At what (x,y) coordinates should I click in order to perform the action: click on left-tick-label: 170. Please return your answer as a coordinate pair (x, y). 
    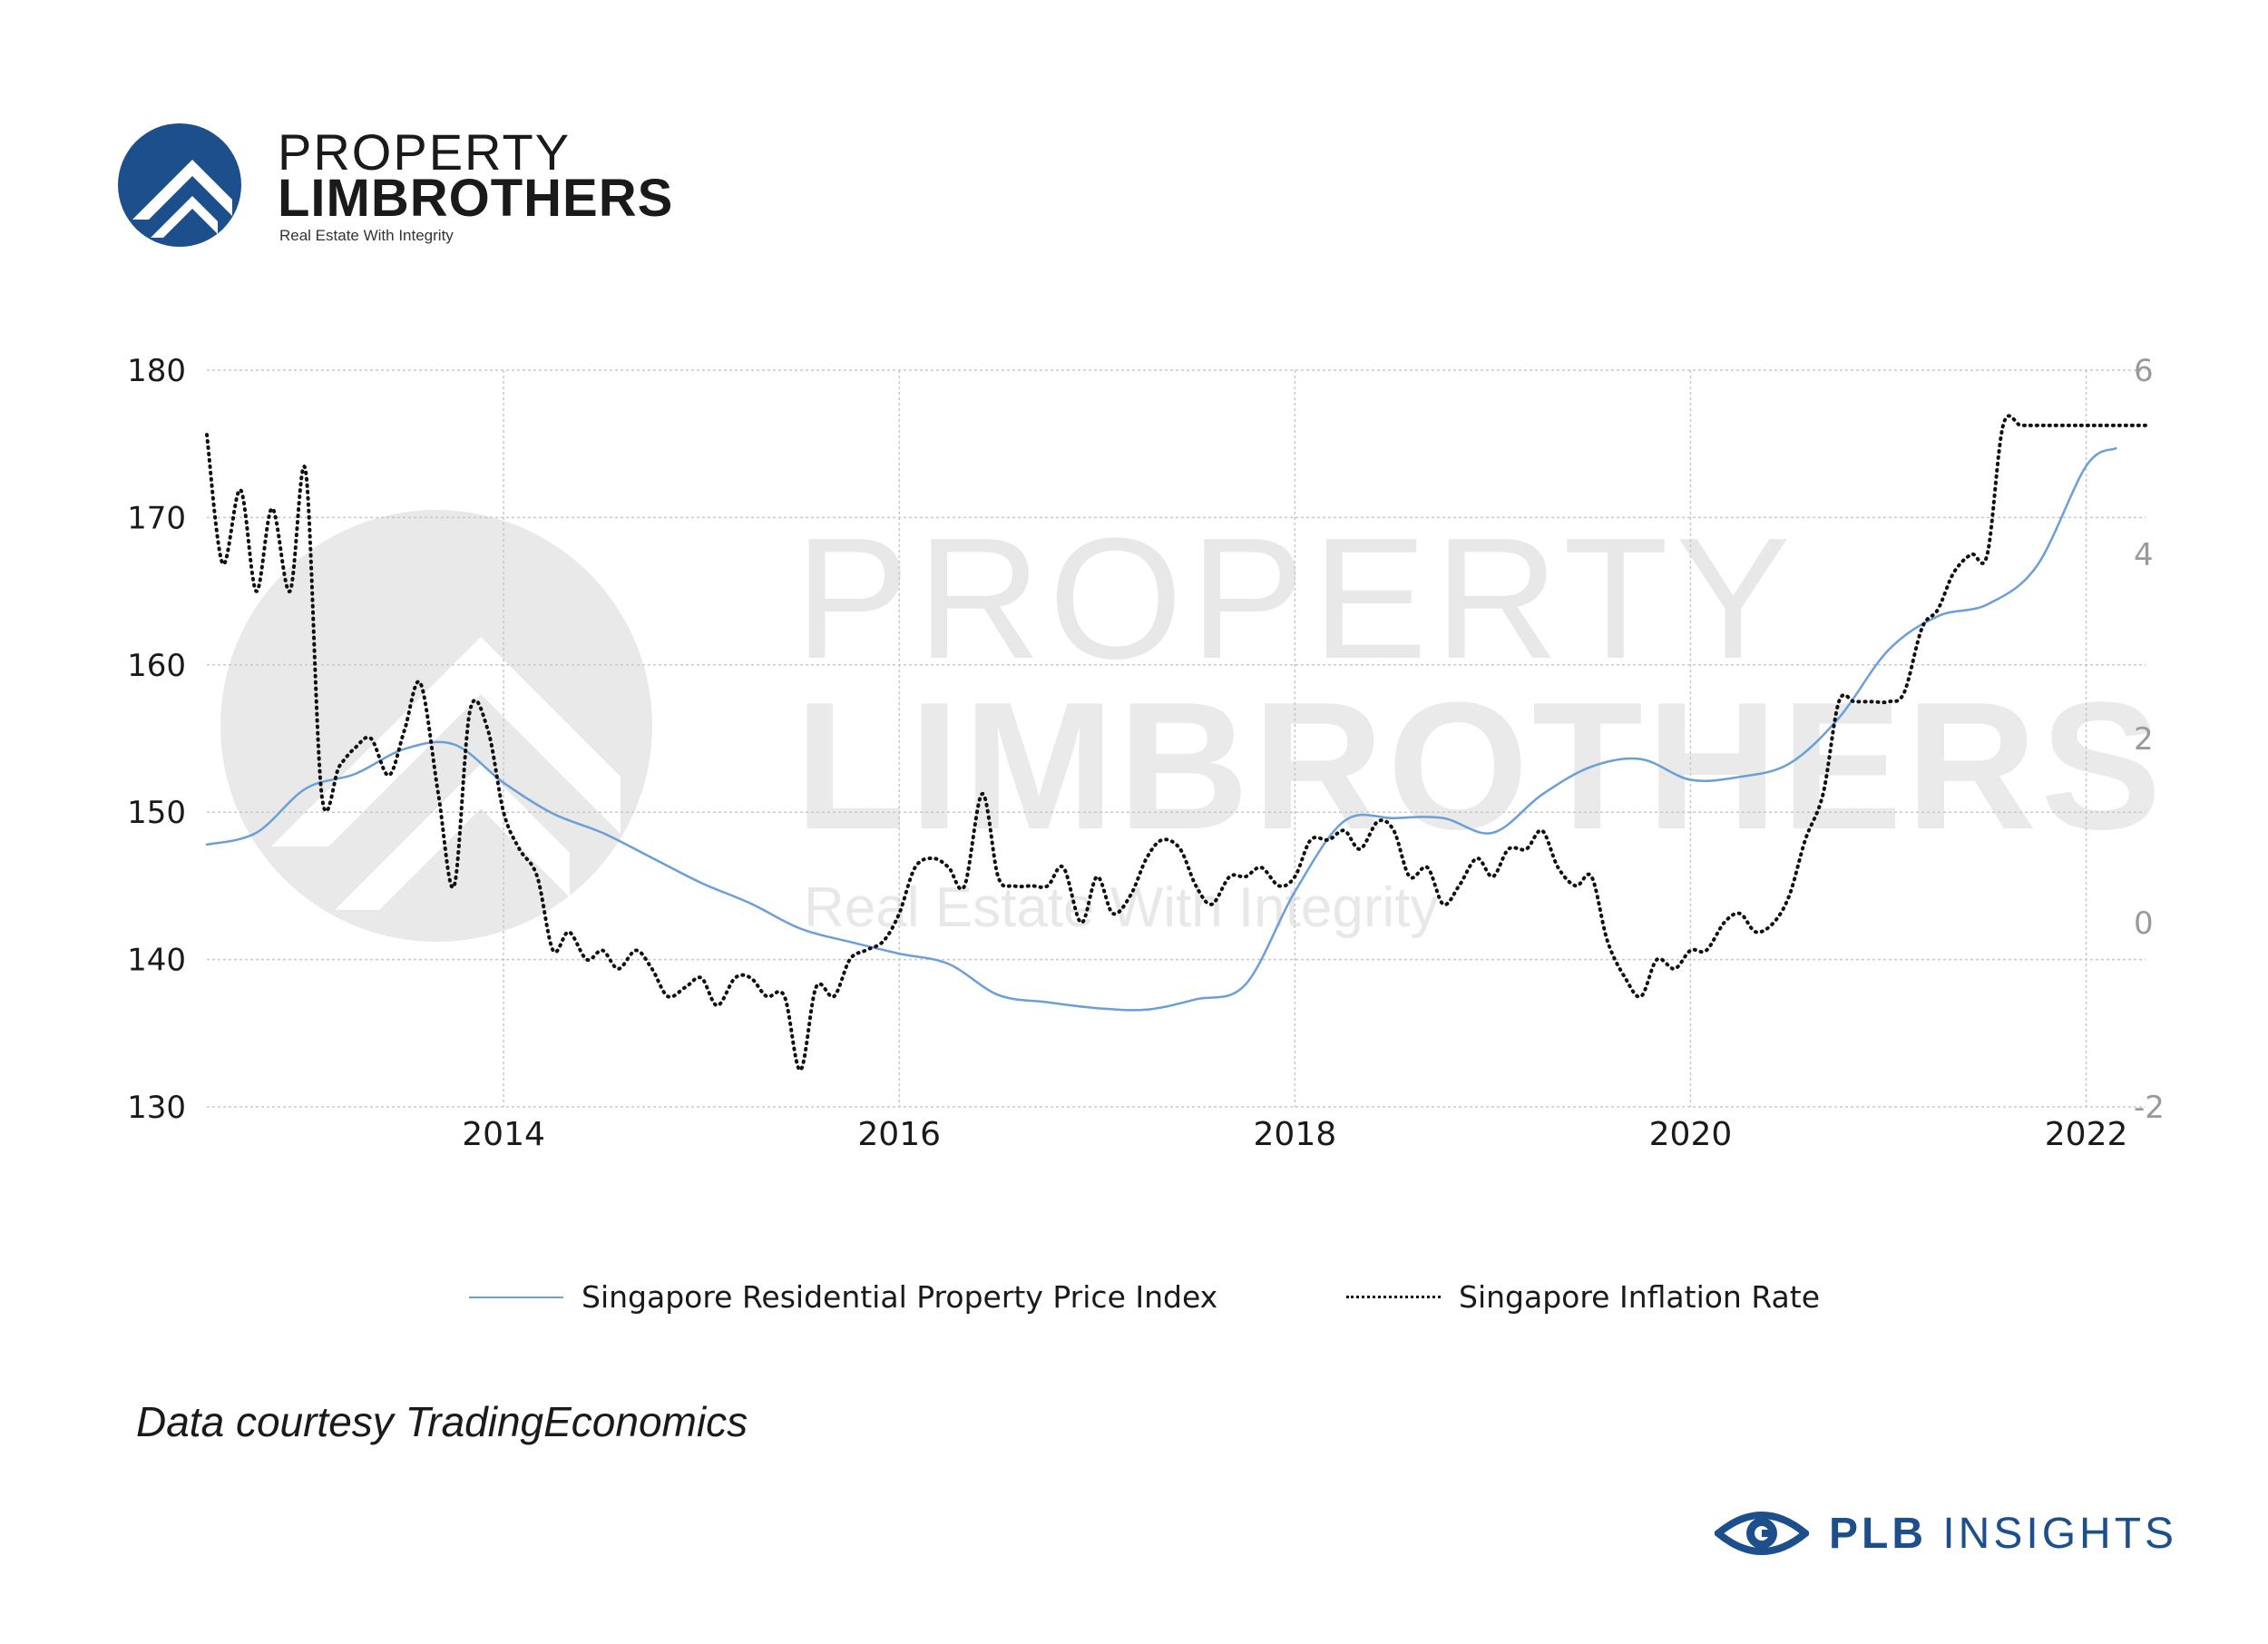
    Looking at the image, I should click on (157, 518).